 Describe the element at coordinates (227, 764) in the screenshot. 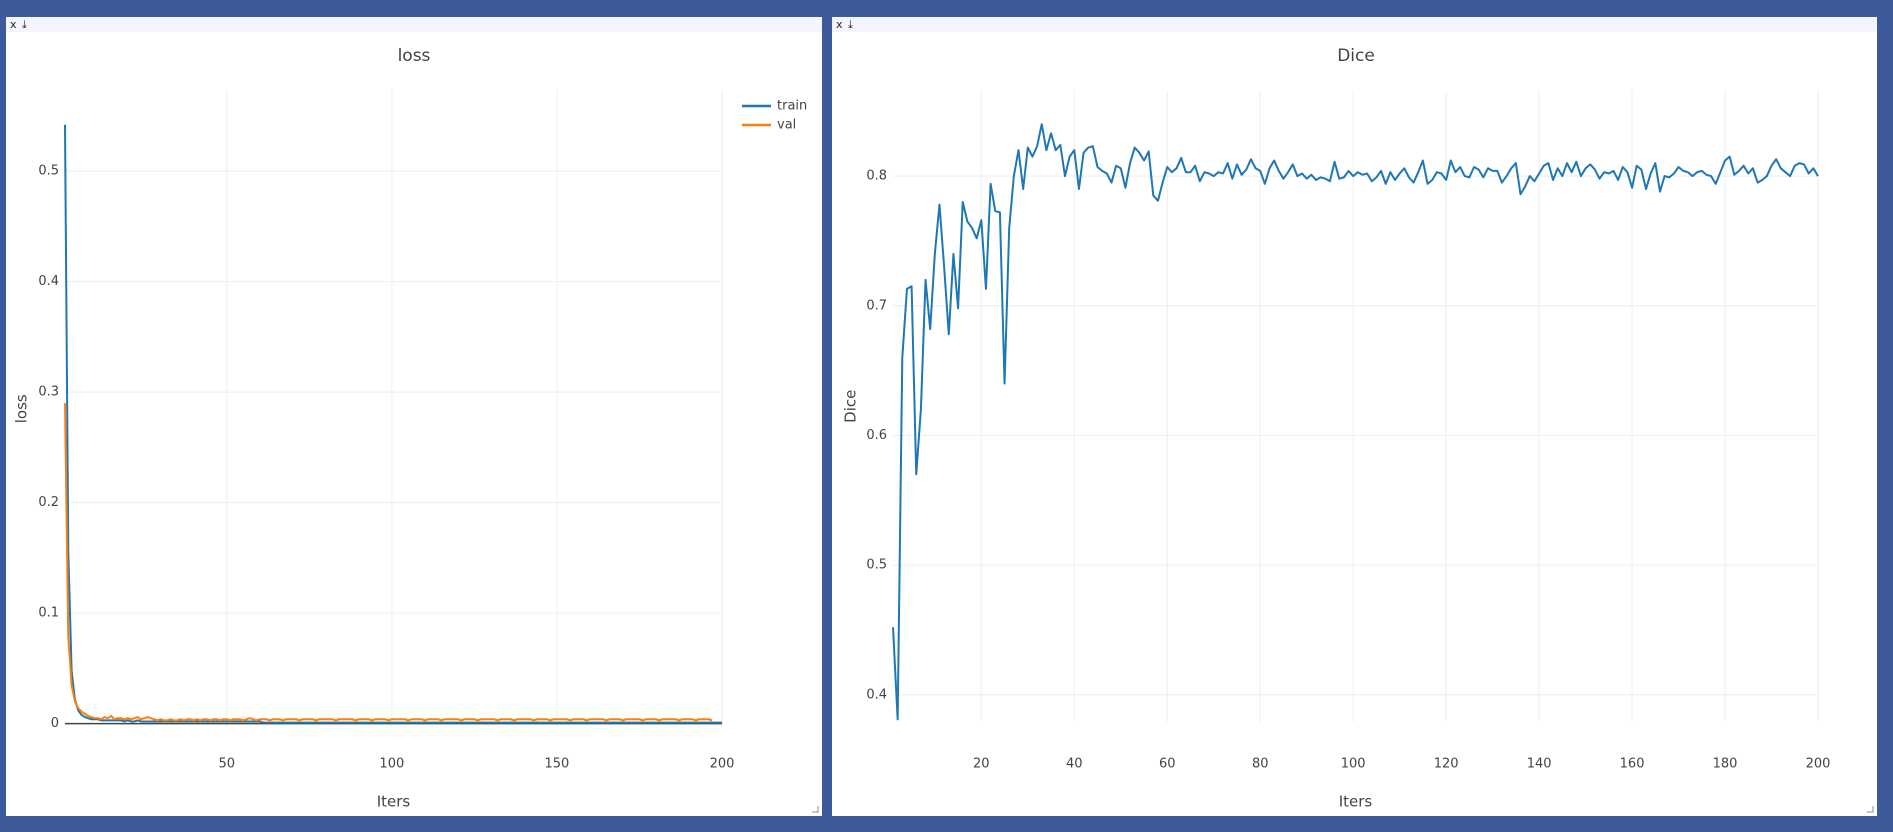

I see `x-tick-label: 50` at that location.